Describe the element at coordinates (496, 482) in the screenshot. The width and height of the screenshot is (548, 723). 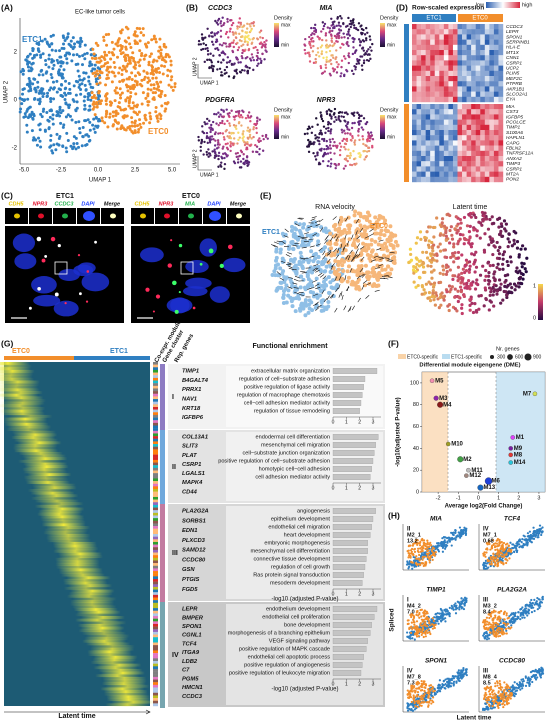
I see `point-label: M6` at that location.